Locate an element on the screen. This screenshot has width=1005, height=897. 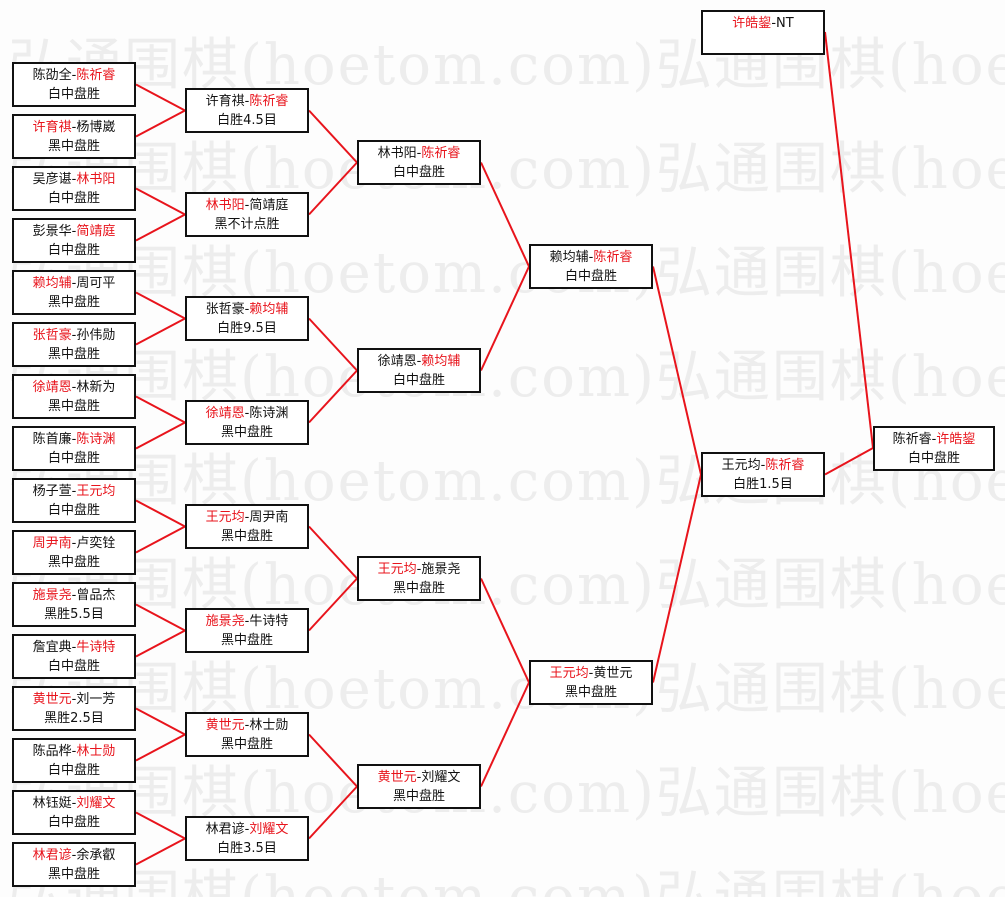
match-players: 许育祺-陈祈睿 is located at coordinates (247, 101).